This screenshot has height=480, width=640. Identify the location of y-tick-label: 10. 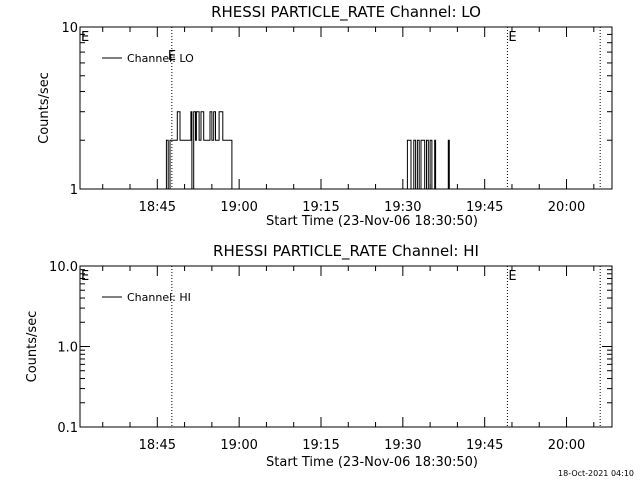
(69, 28).